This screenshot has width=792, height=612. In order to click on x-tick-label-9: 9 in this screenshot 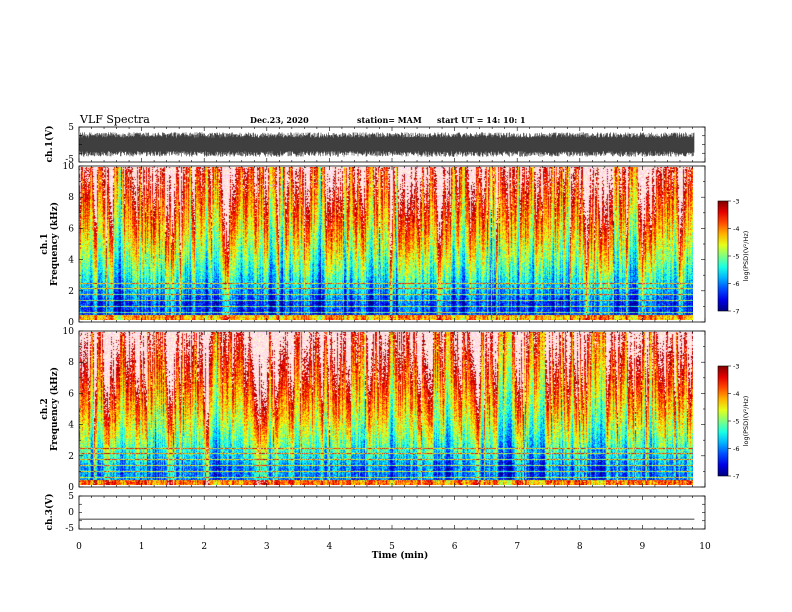, I will do `click(643, 547)`.